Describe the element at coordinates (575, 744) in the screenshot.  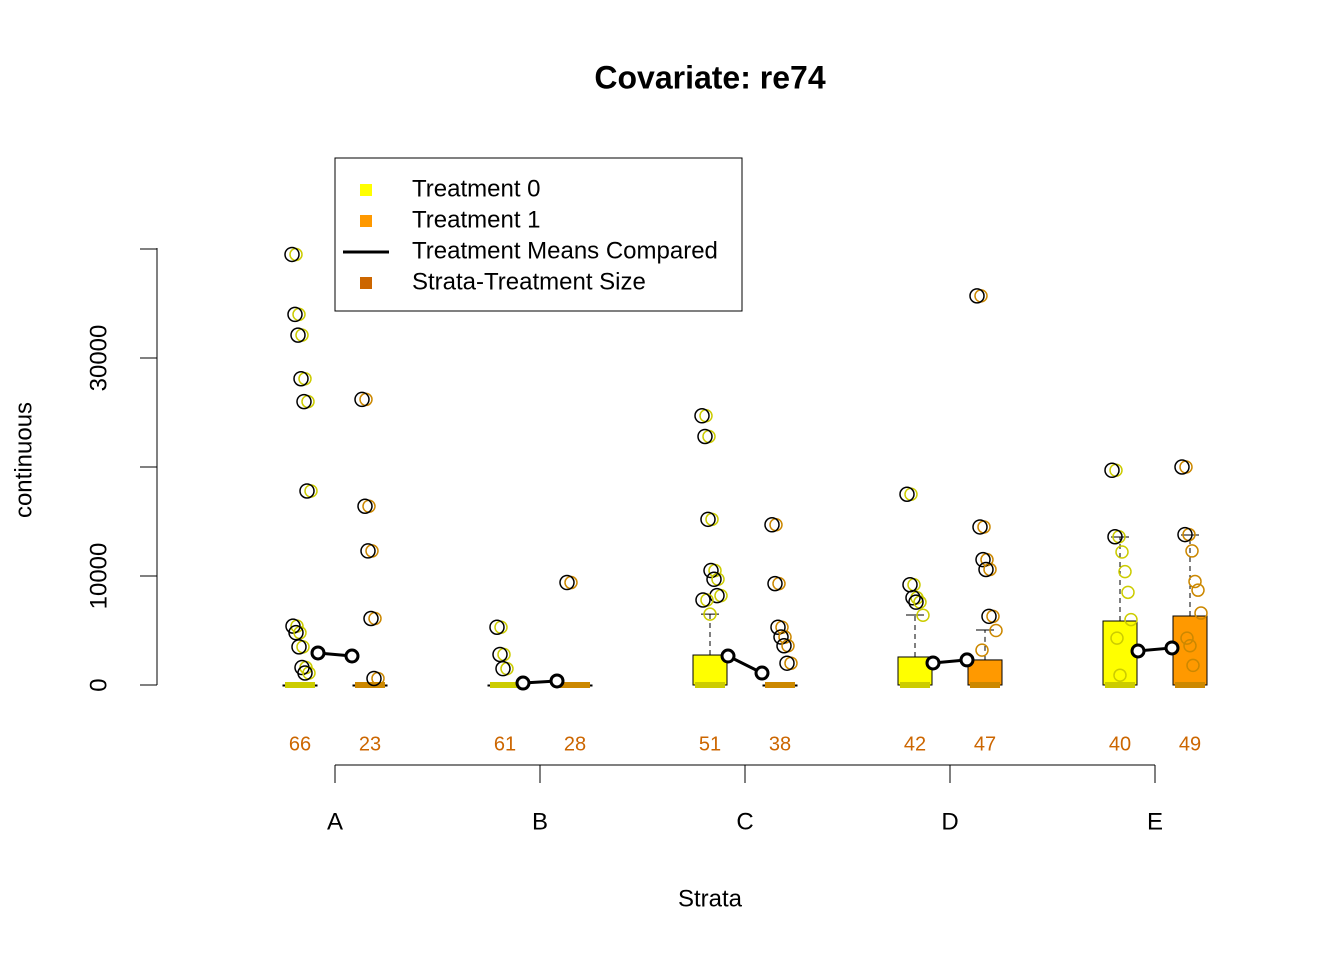
I see `size-label: 28` at that location.